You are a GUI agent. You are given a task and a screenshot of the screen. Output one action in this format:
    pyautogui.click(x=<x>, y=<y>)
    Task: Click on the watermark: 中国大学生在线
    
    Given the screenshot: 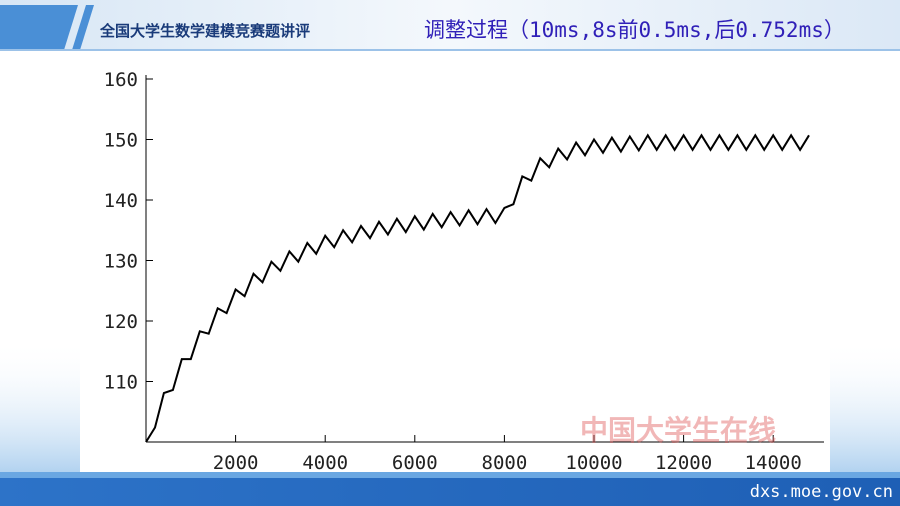 What is the action you would take?
    pyautogui.click(x=678, y=430)
    